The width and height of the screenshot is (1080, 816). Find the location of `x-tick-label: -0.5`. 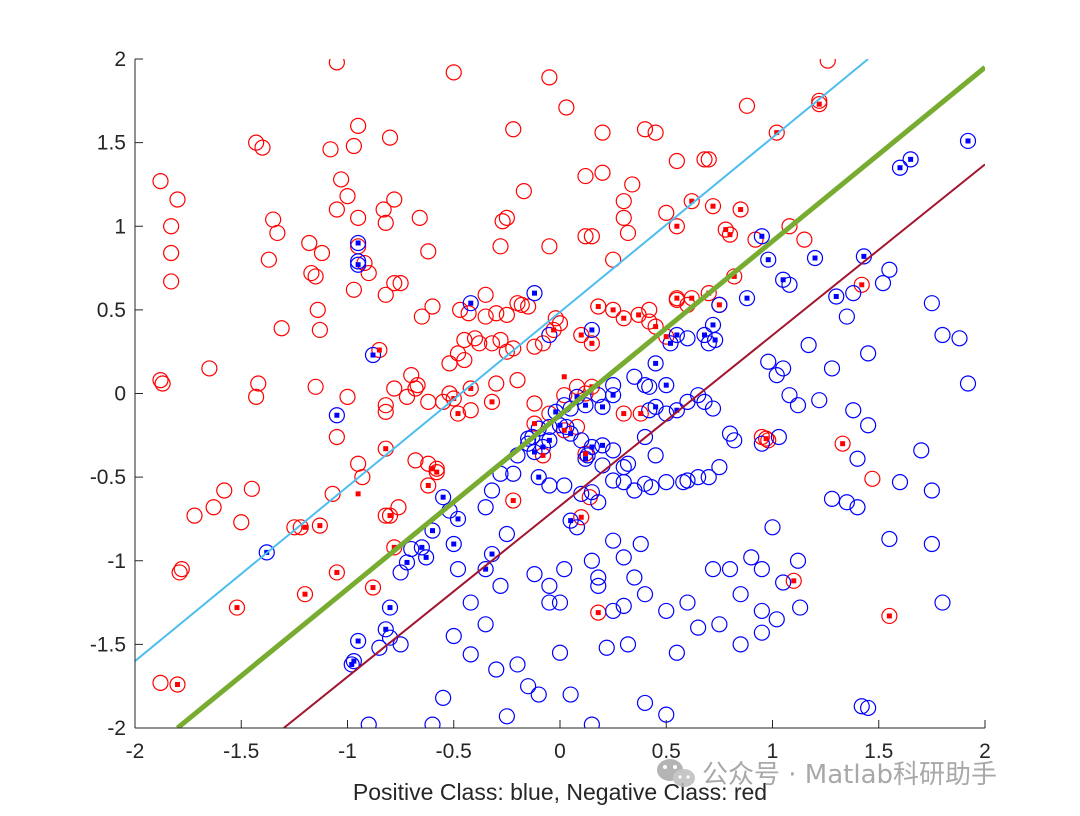

x-tick-label: -0.5 is located at coordinates (454, 751).